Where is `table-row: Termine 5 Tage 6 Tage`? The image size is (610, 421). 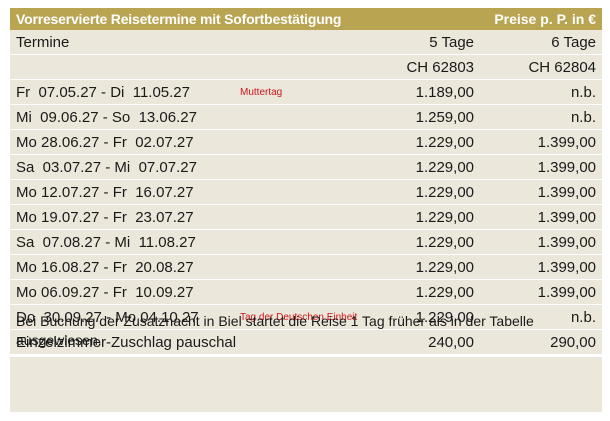 table-row: Termine 5 Tage 6 Tage is located at coordinates (306, 42).